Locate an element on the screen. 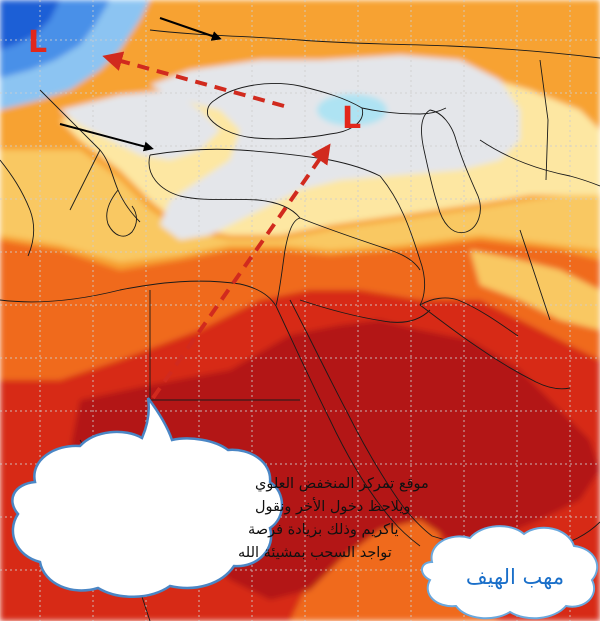 This screenshot has width=600, height=621. caucasus-border is located at coordinates (404, 111).